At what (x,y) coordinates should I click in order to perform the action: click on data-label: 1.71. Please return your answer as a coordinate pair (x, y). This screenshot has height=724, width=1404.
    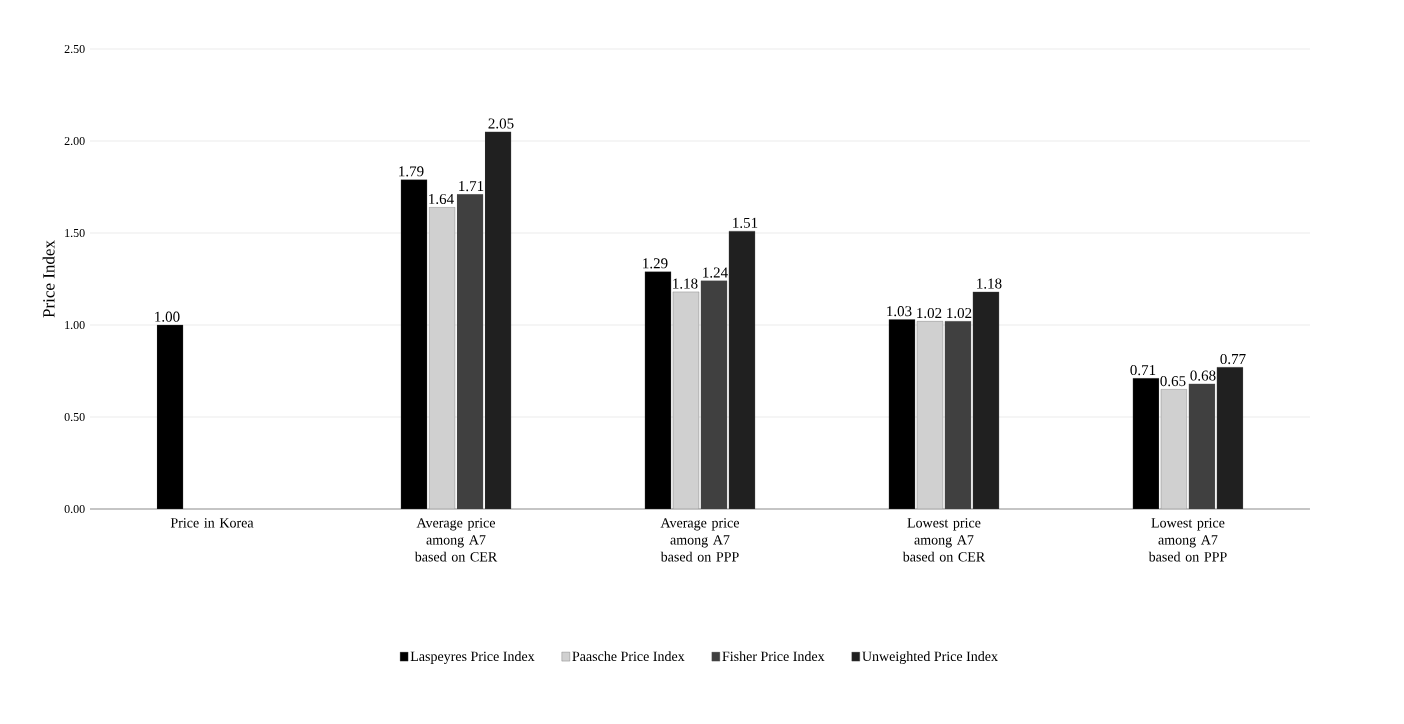
    Looking at the image, I should click on (471, 186).